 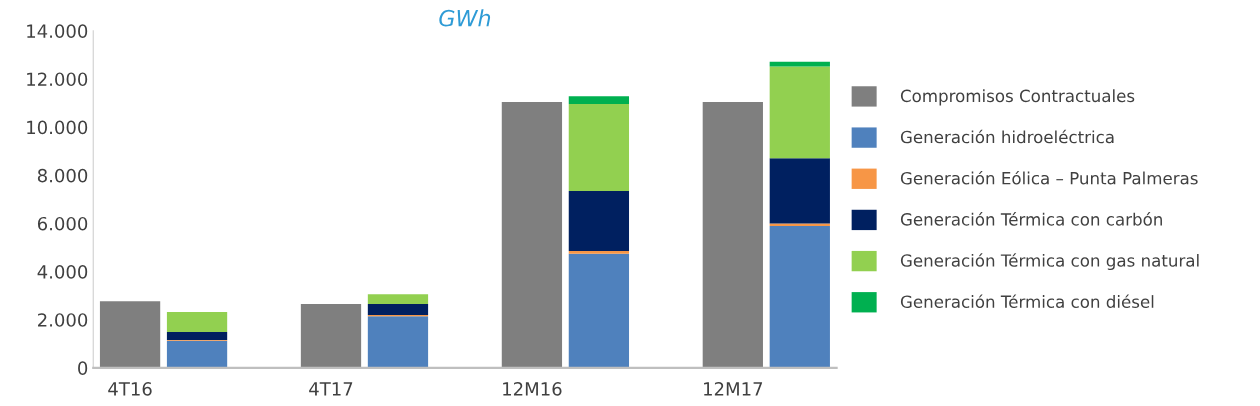 What do you see at coordinates (63, 320) in the screenshot?
I see `y-tick-label: 2.000` at bounding box center [63, 320].